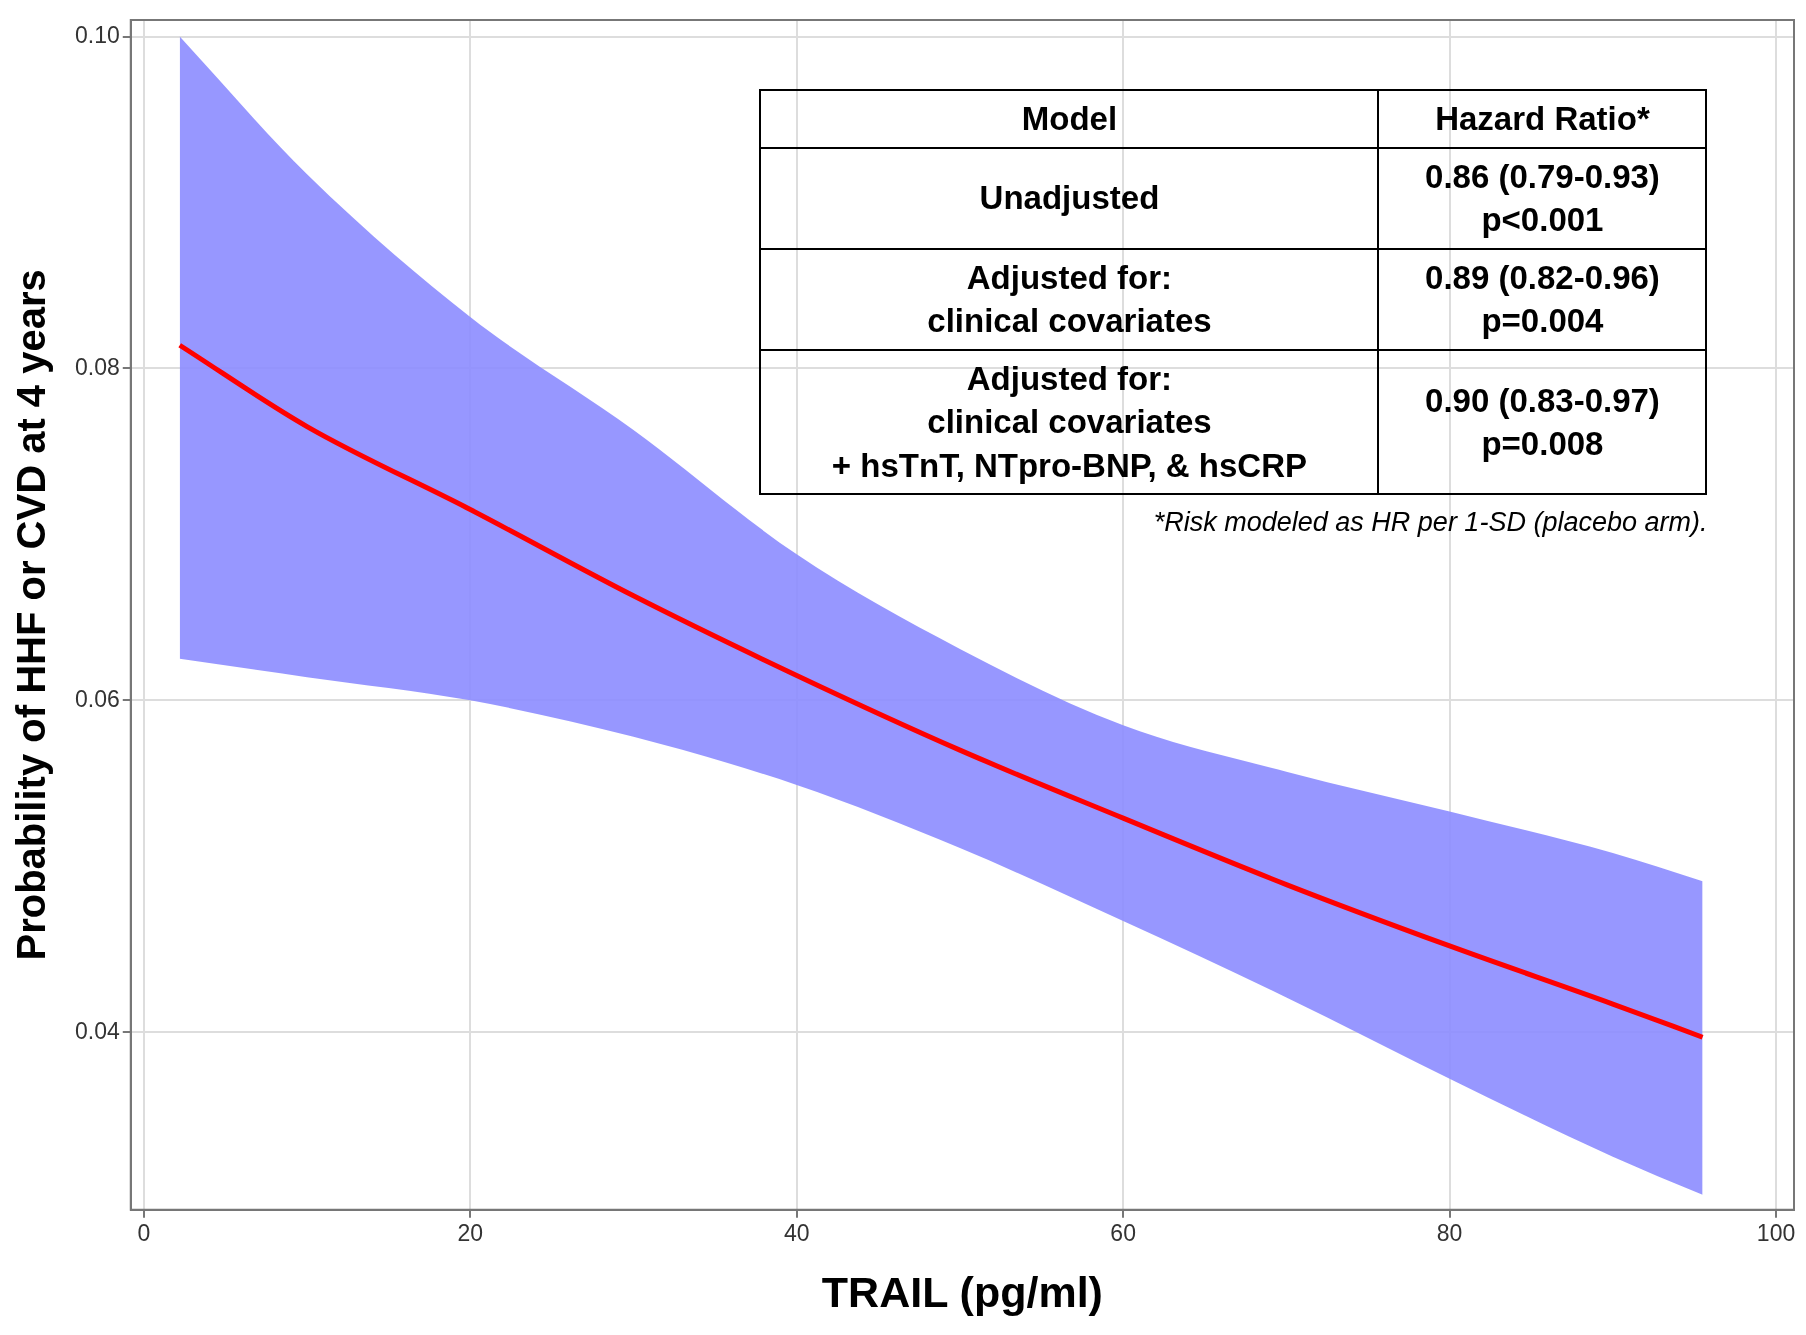  I want to click on annotation: 0.90 (0.83-0.97) p=0.008, so click(1542, 422).